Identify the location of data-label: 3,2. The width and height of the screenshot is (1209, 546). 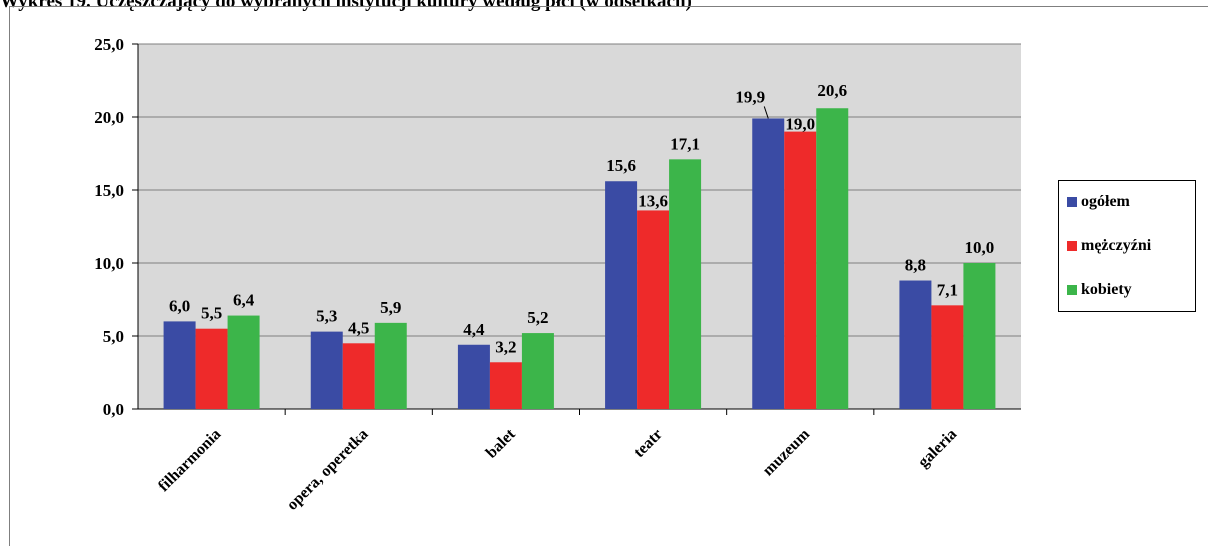
(505, 346).